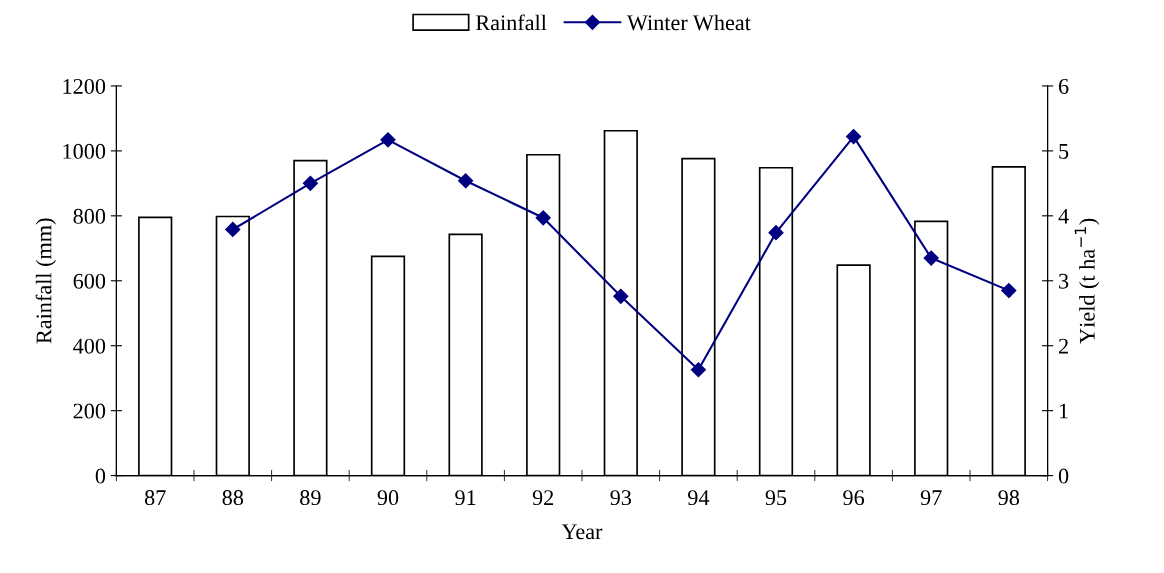 This screenshot has width=1164, height=573. What do you see at coordinates (1009, 498) in the screenshot?
I see `x-tick-label: 98` at bounding box center [1009, 498].